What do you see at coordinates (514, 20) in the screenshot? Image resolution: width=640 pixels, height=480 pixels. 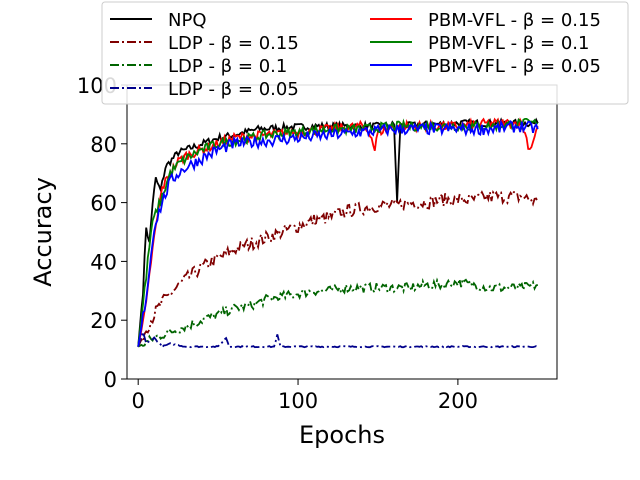 I see `legend-label-5: PBM-VFL - β = 0.15` at bounding box center [514, 20].